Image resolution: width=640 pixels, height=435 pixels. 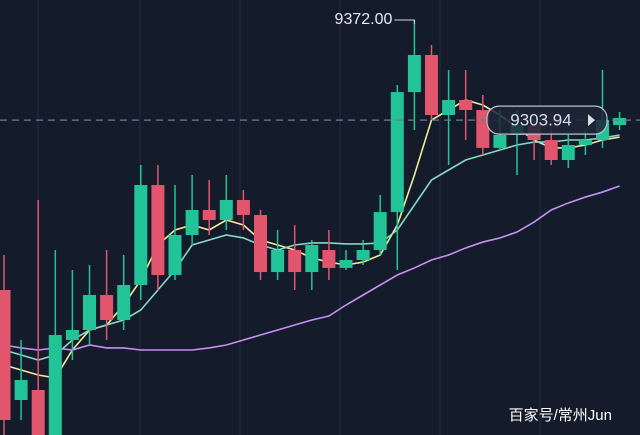 I want to click on last-price-label: 9303.94, so click(x=540, y=120).